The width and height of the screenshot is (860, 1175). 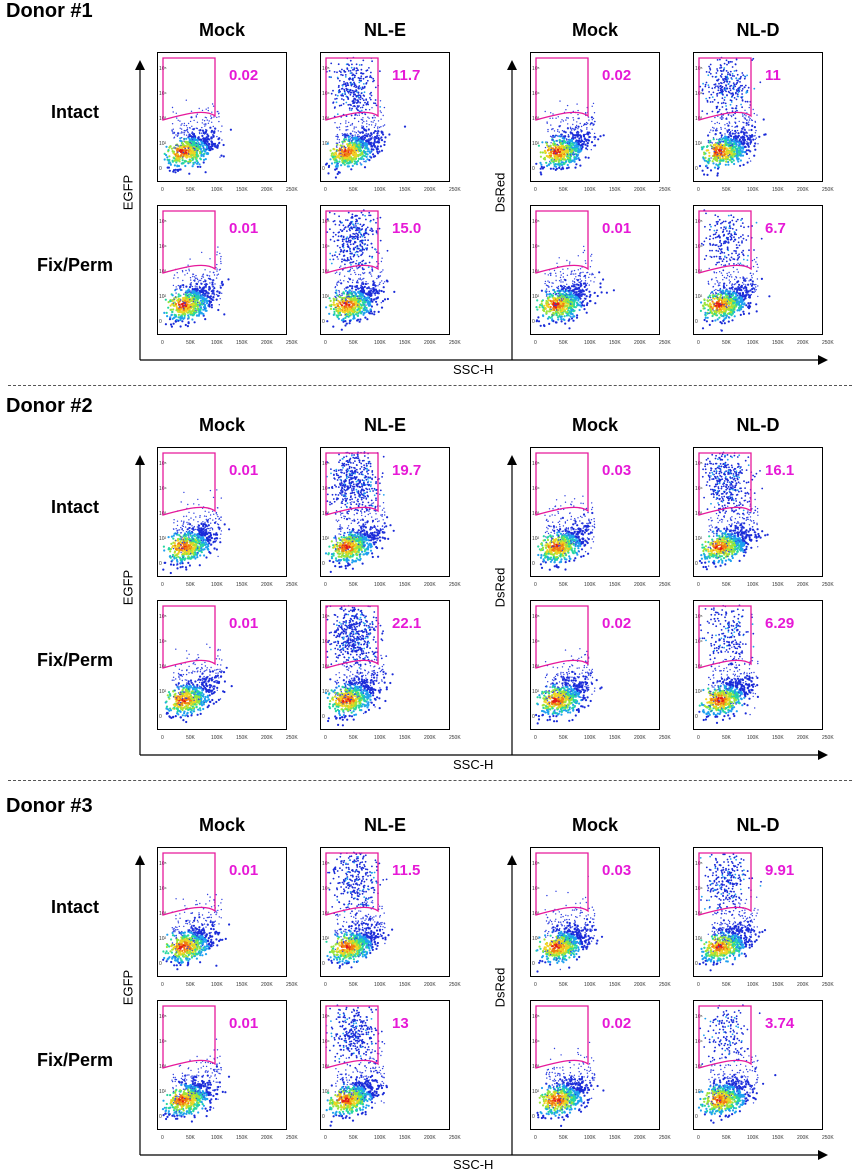 I want to click on x-tick-label: 100K, so click(x=380, y=190).